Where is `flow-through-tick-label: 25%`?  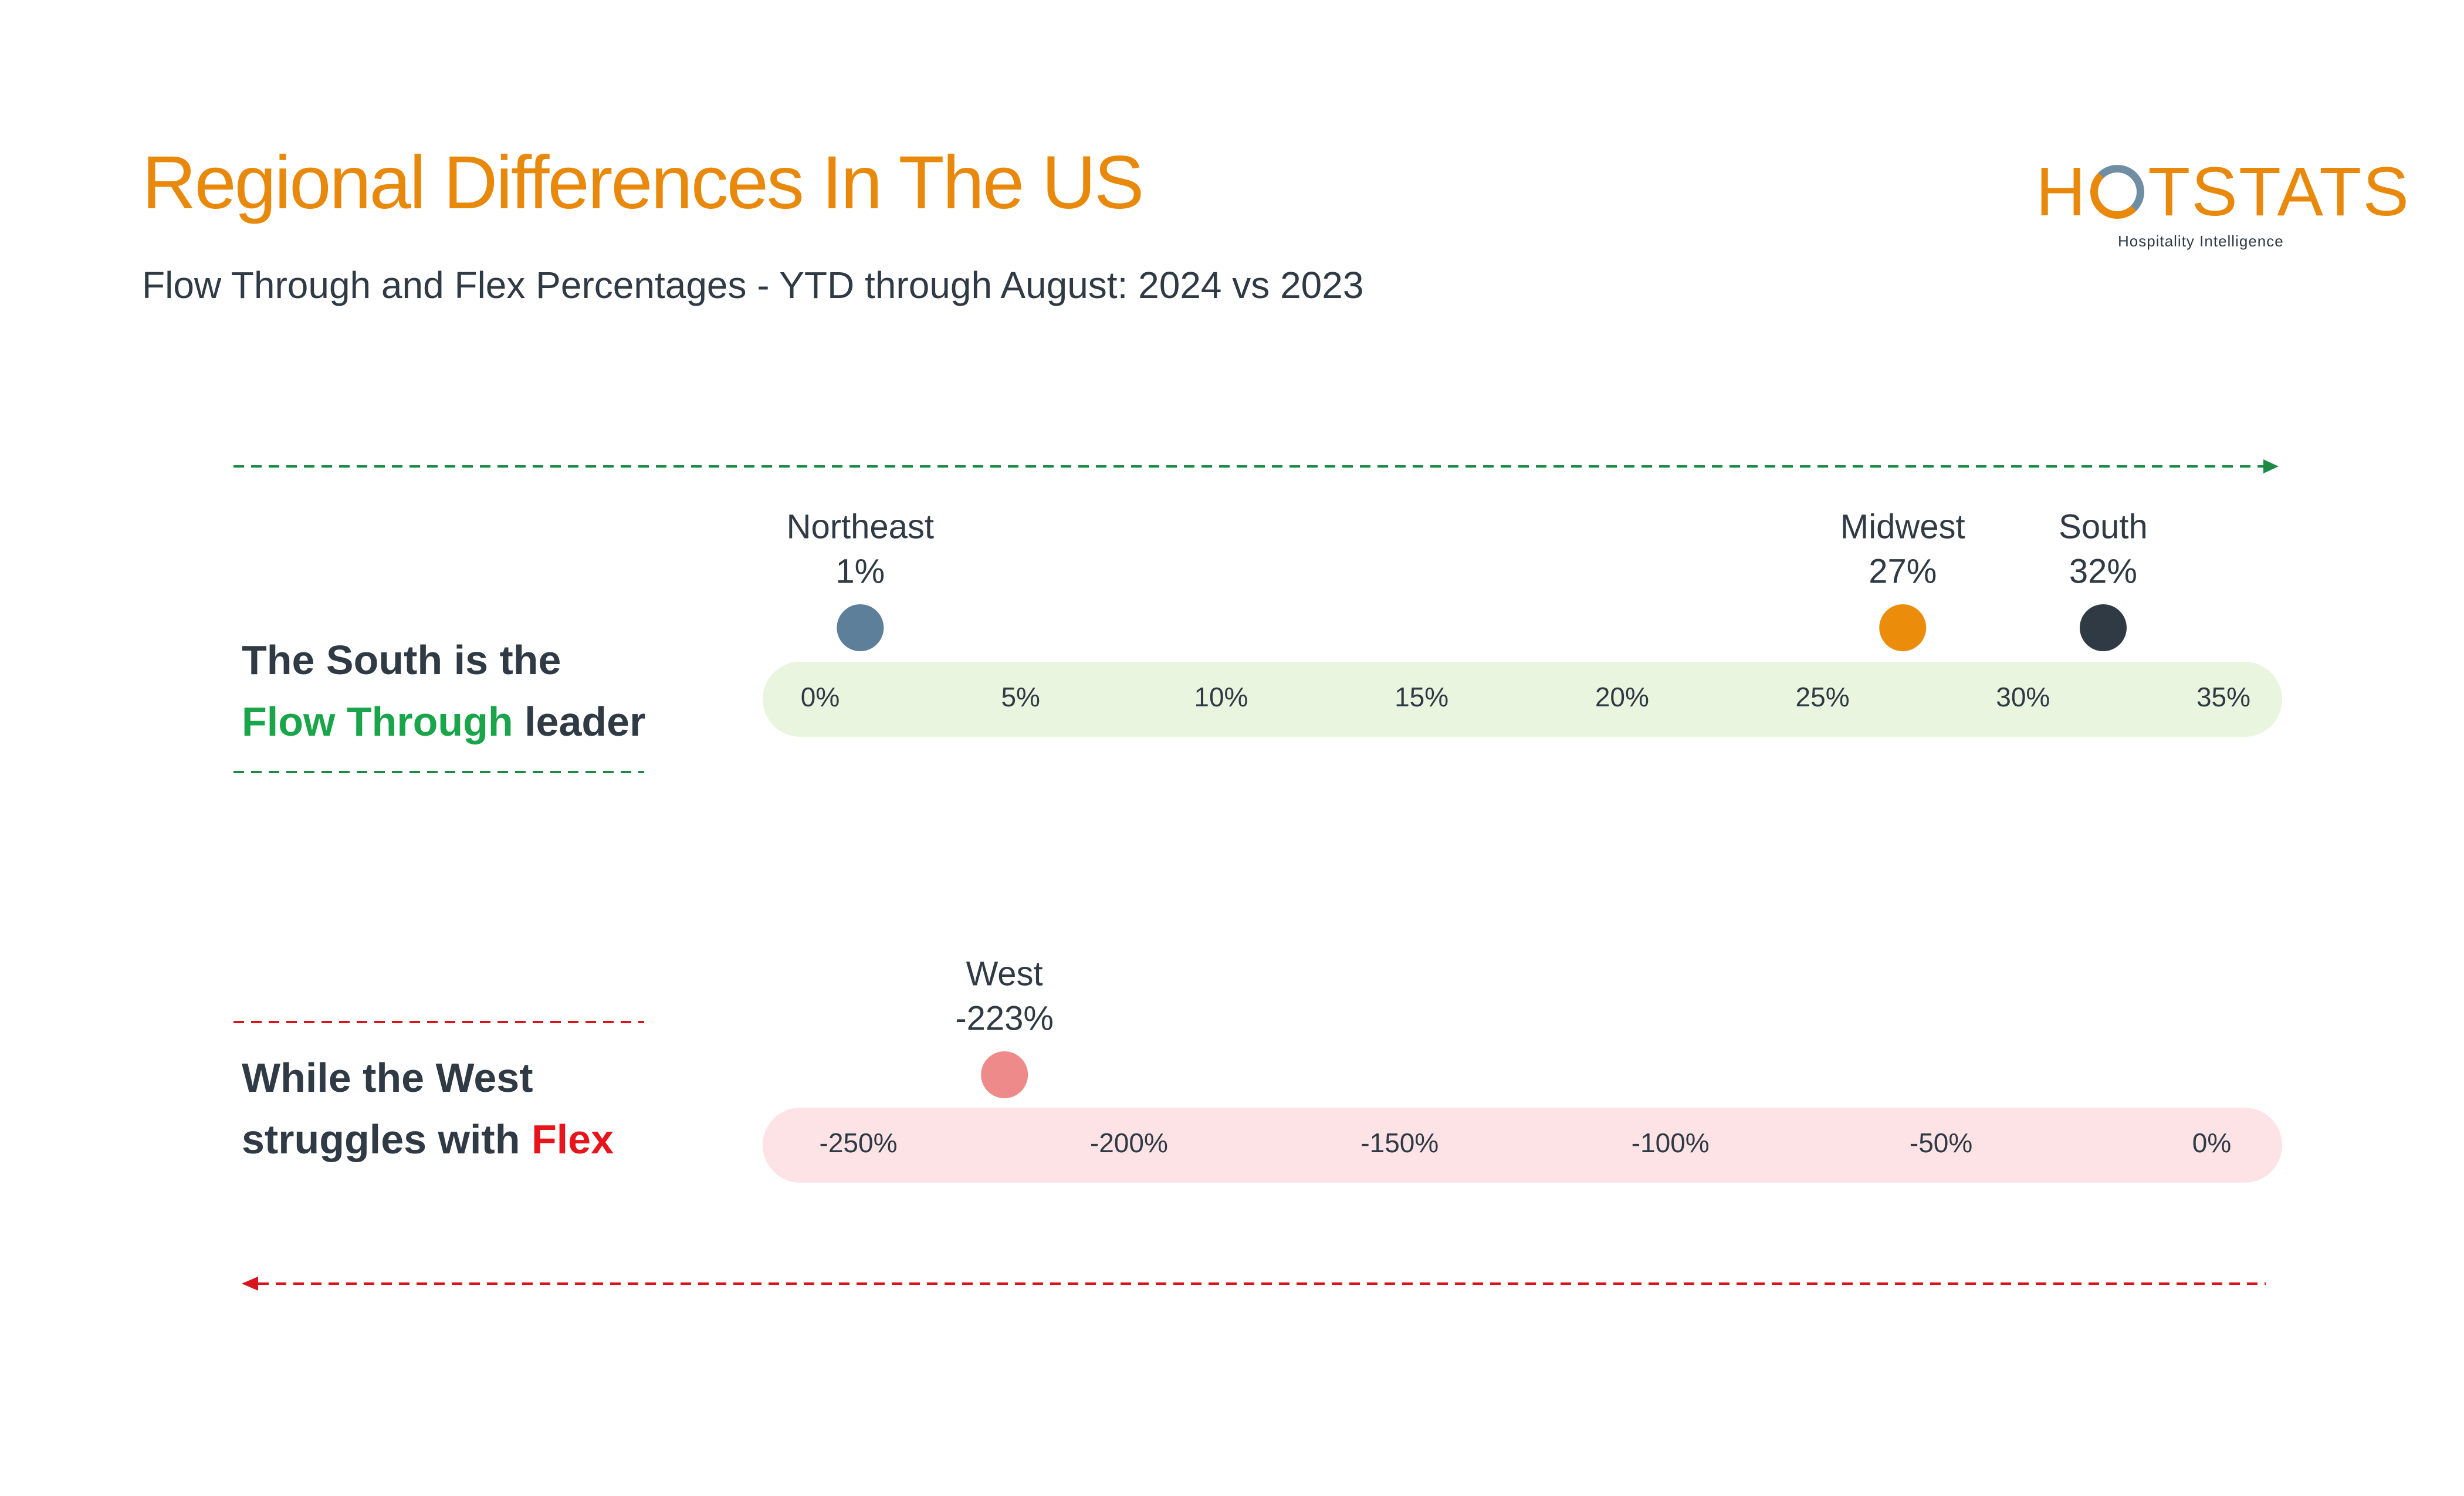 flow-through-tick-label: 25% is located at coordinates (1823, 697).